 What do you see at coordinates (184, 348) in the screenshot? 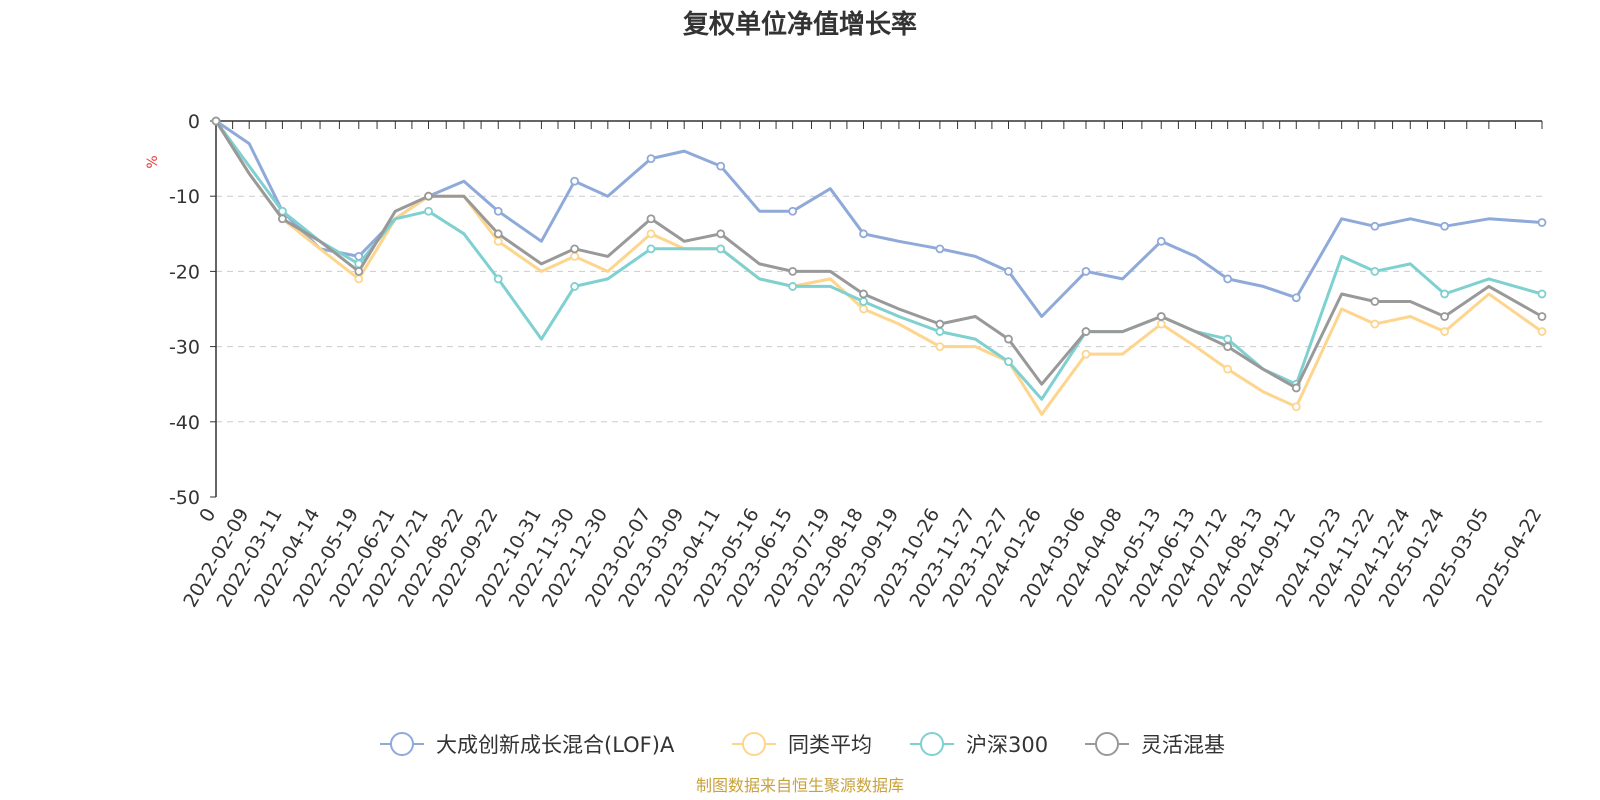
I see `y-tick-label: -30` at bounding box center [184, 348].